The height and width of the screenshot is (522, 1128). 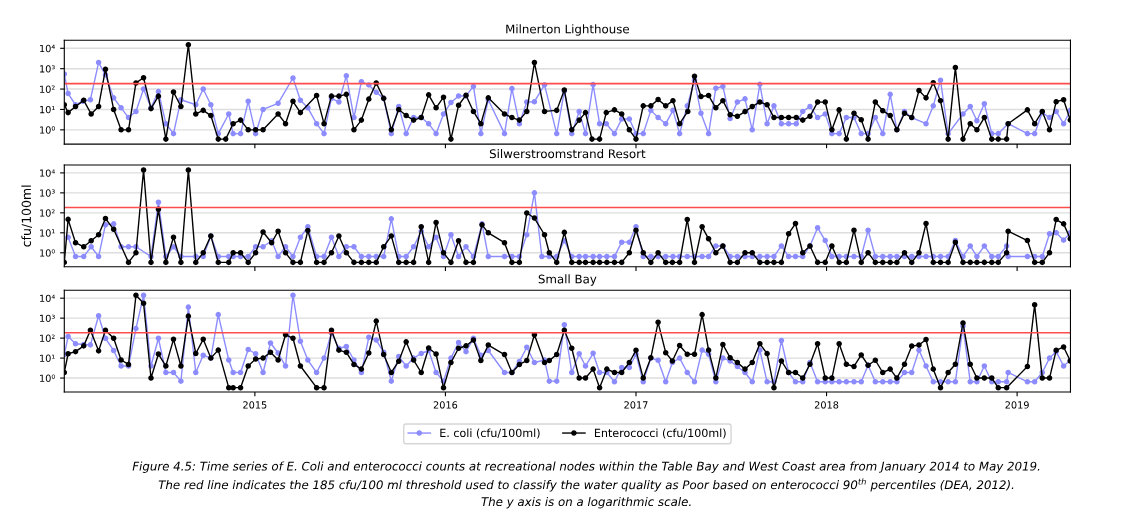 I want to click on text: The y axis is on a logarithmic scale., so click(x=586, y=502).